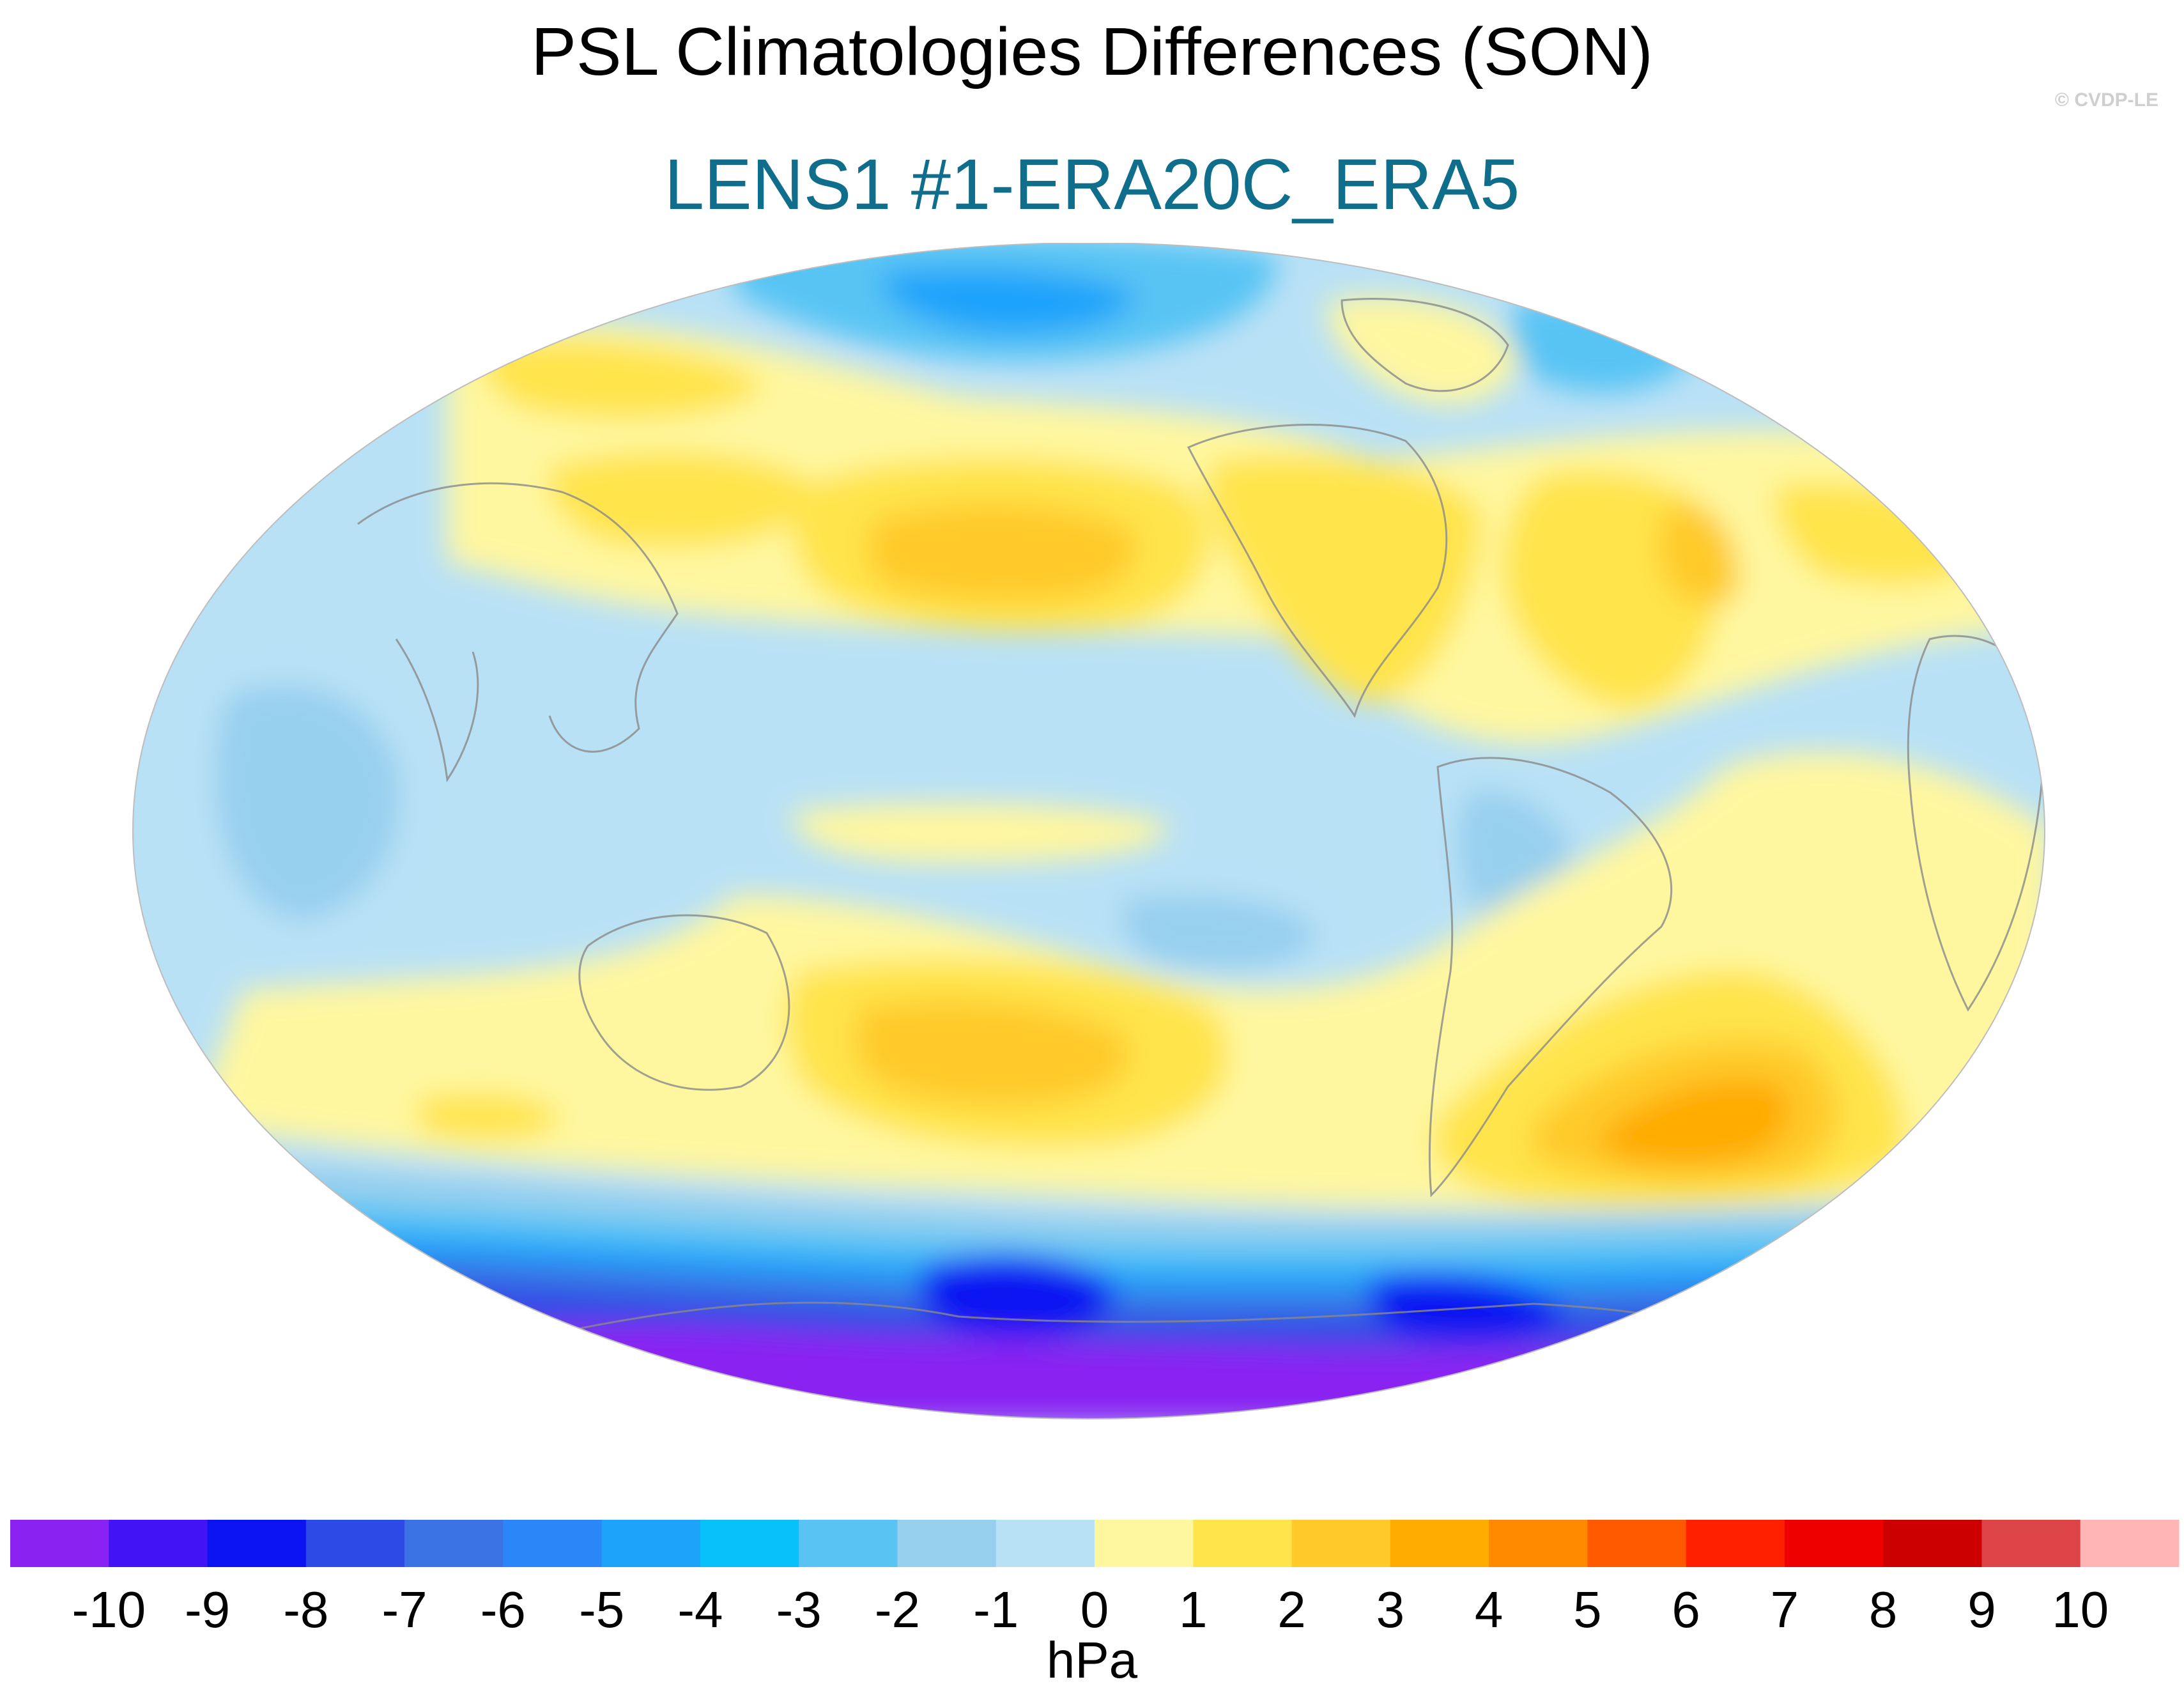  I want to click on colorbar-tick-label: 8, so click(1883, 1609).